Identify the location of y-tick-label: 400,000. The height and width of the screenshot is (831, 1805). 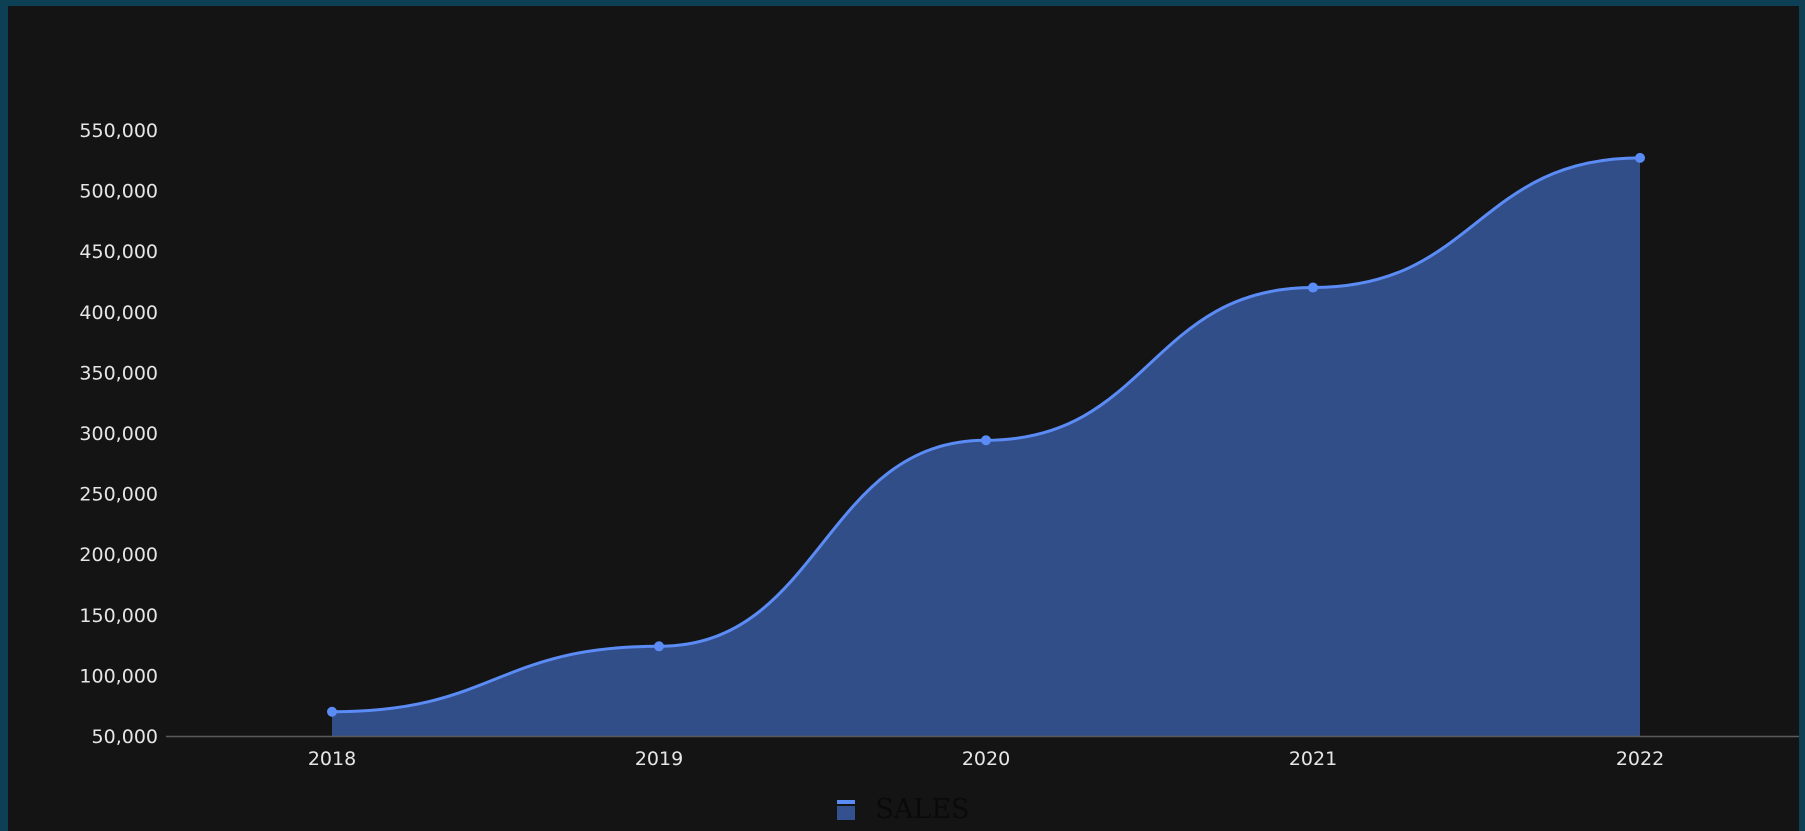
(118, 313).